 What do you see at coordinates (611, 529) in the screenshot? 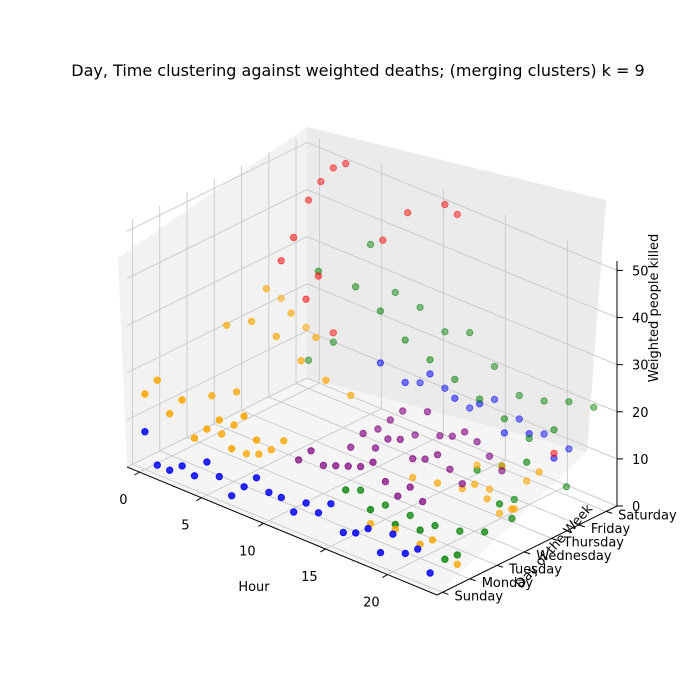
I see `y-tick-label: Friday` at bounding box center [611, 529].